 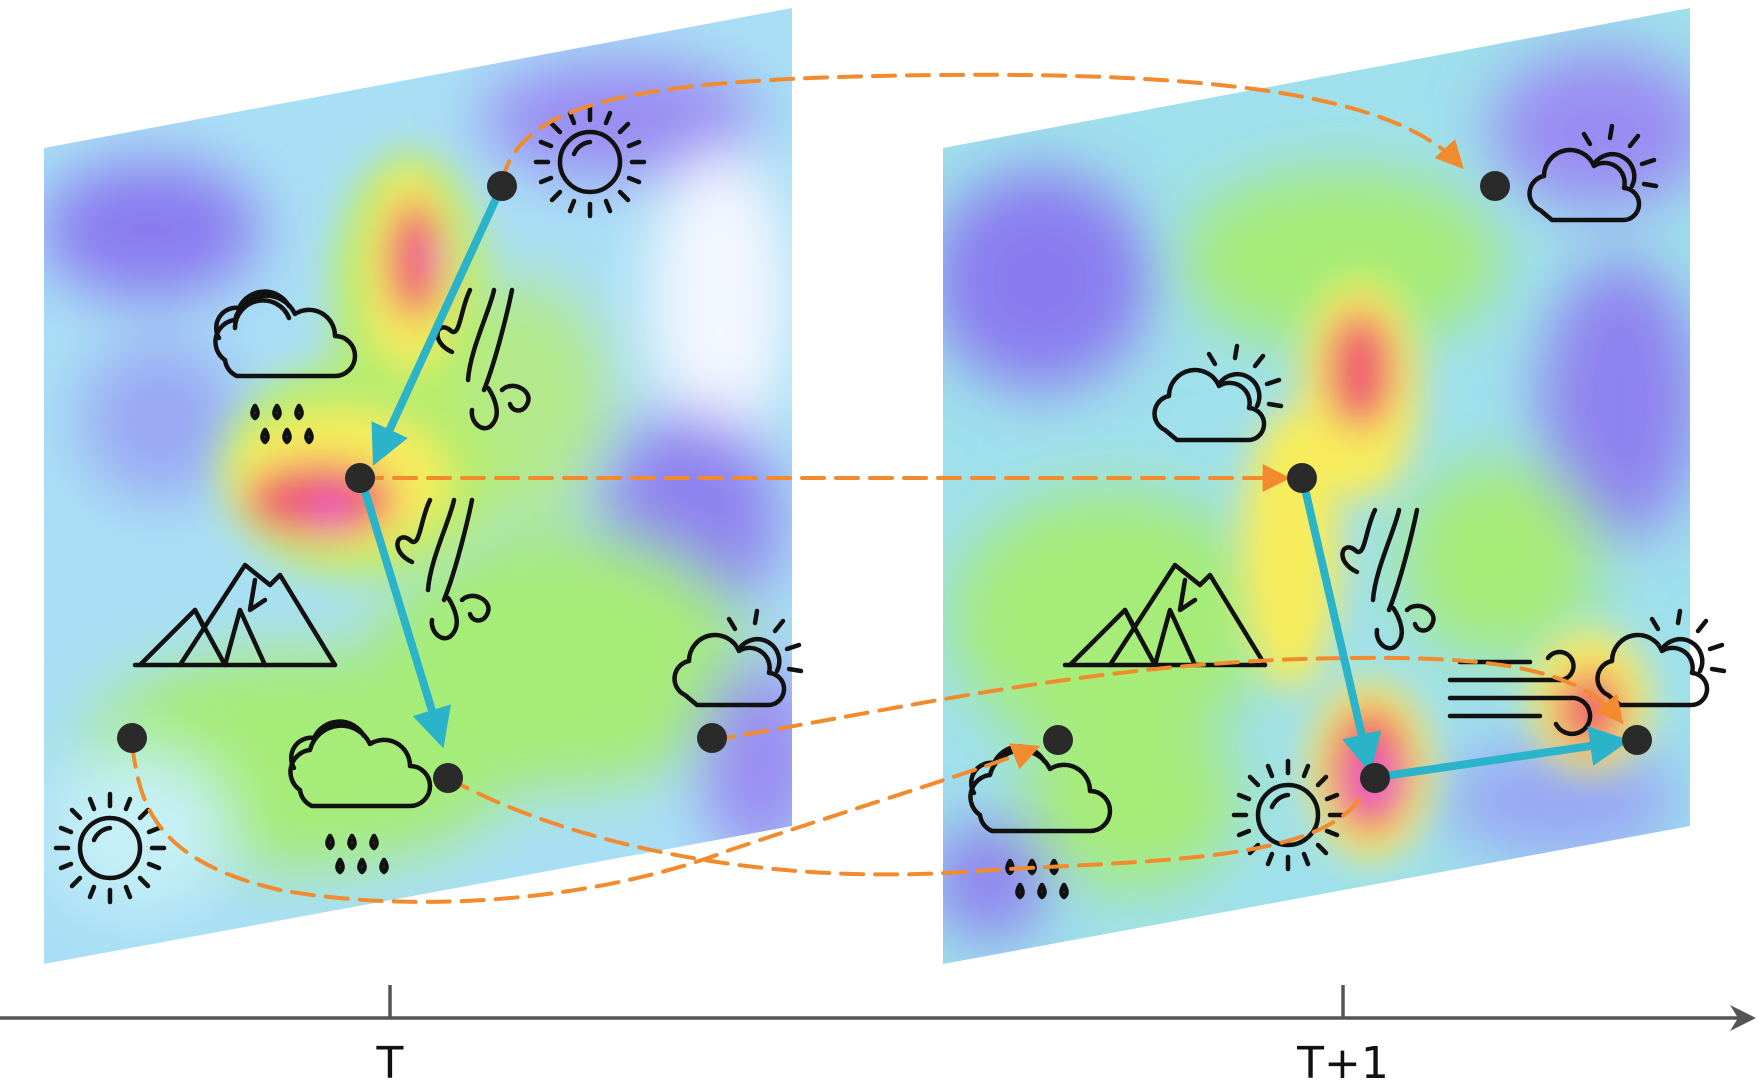 What do you see at coordinates (878, 1037) in the screenshot?
I see `timeline-axis: T T+1` at bounding box center [878, 1037].